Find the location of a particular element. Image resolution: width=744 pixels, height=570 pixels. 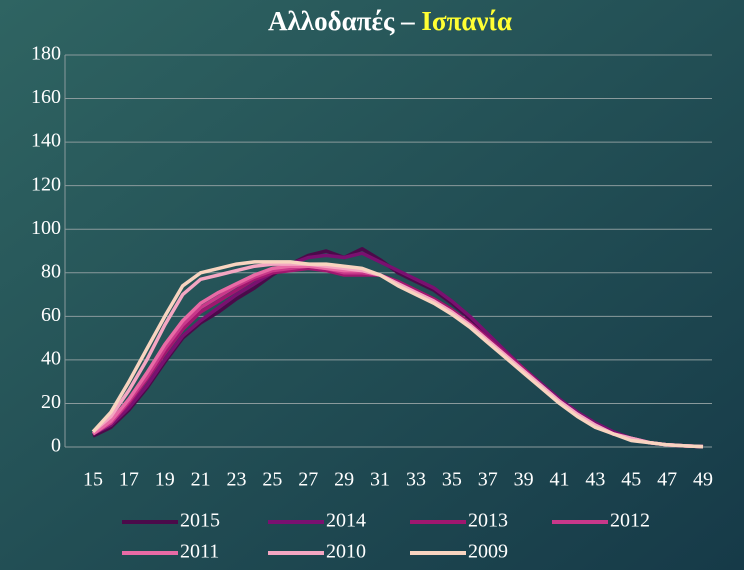

legend-label: 2015 is located at coordinates (200, 521).